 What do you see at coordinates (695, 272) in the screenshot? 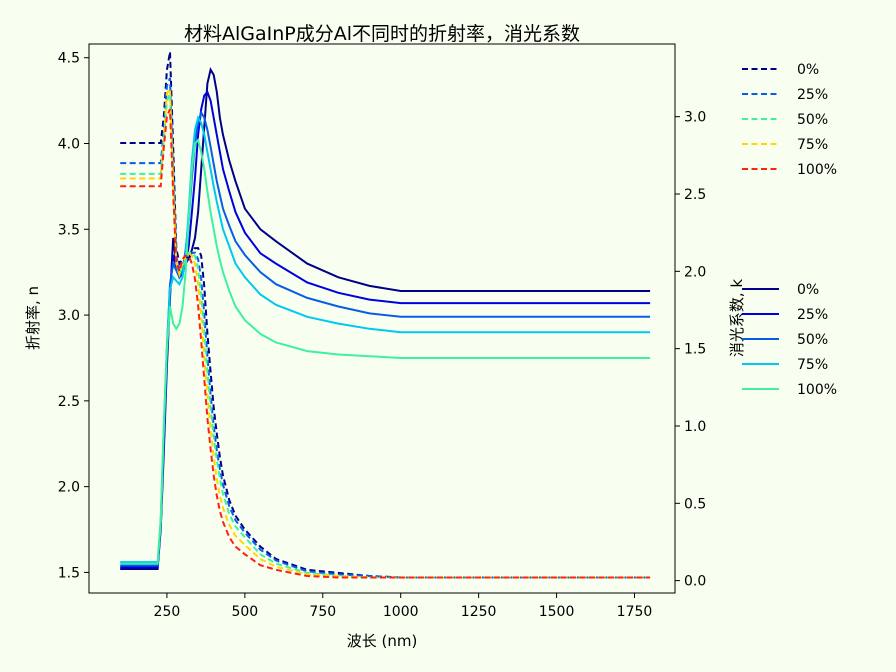
I see `y-right-tick-label: 2.0` at bounding box center [695, 272].